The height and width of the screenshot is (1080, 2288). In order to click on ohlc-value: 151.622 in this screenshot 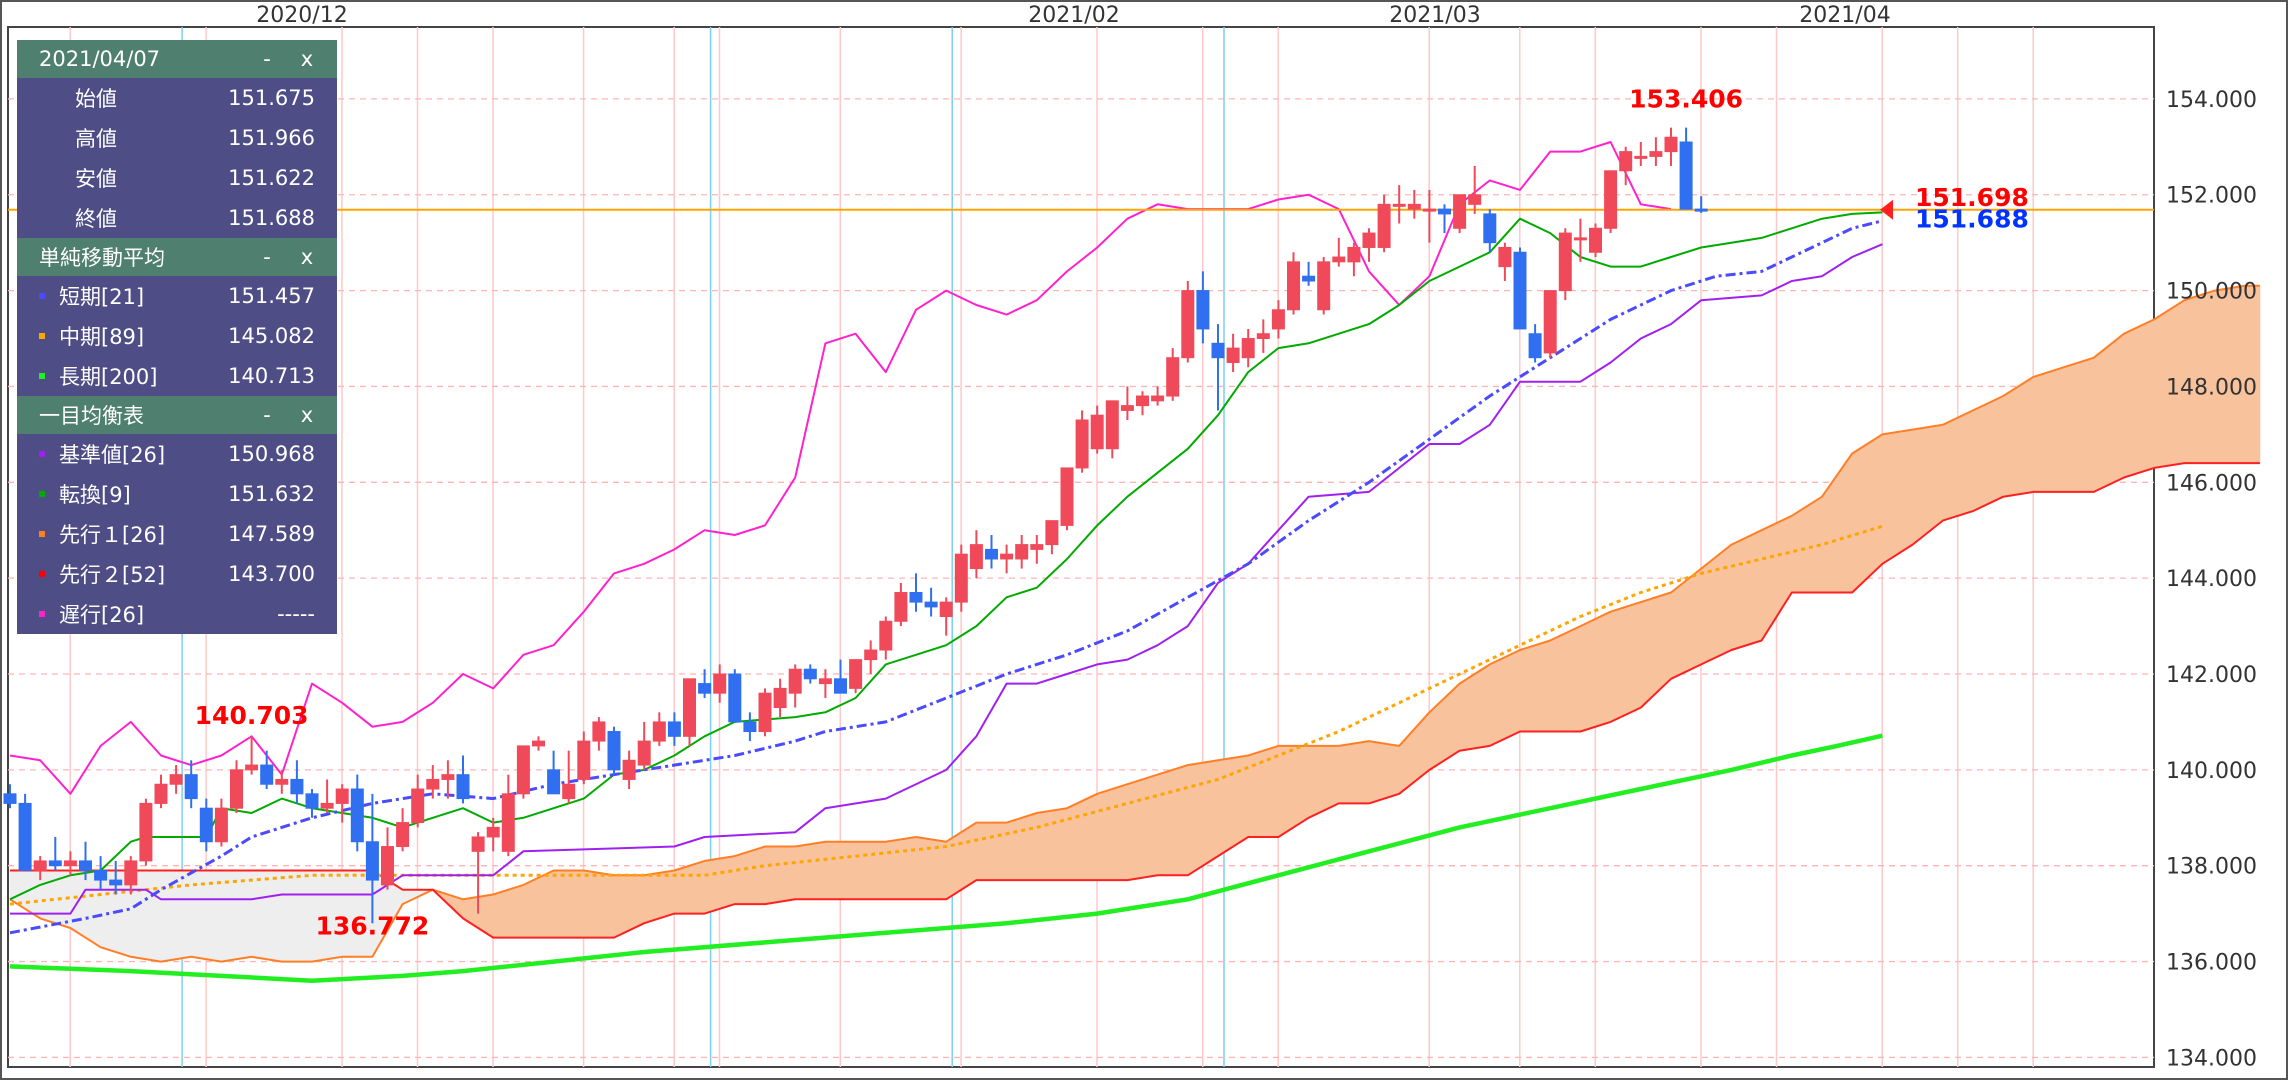, I will do `click(271, 178)`.